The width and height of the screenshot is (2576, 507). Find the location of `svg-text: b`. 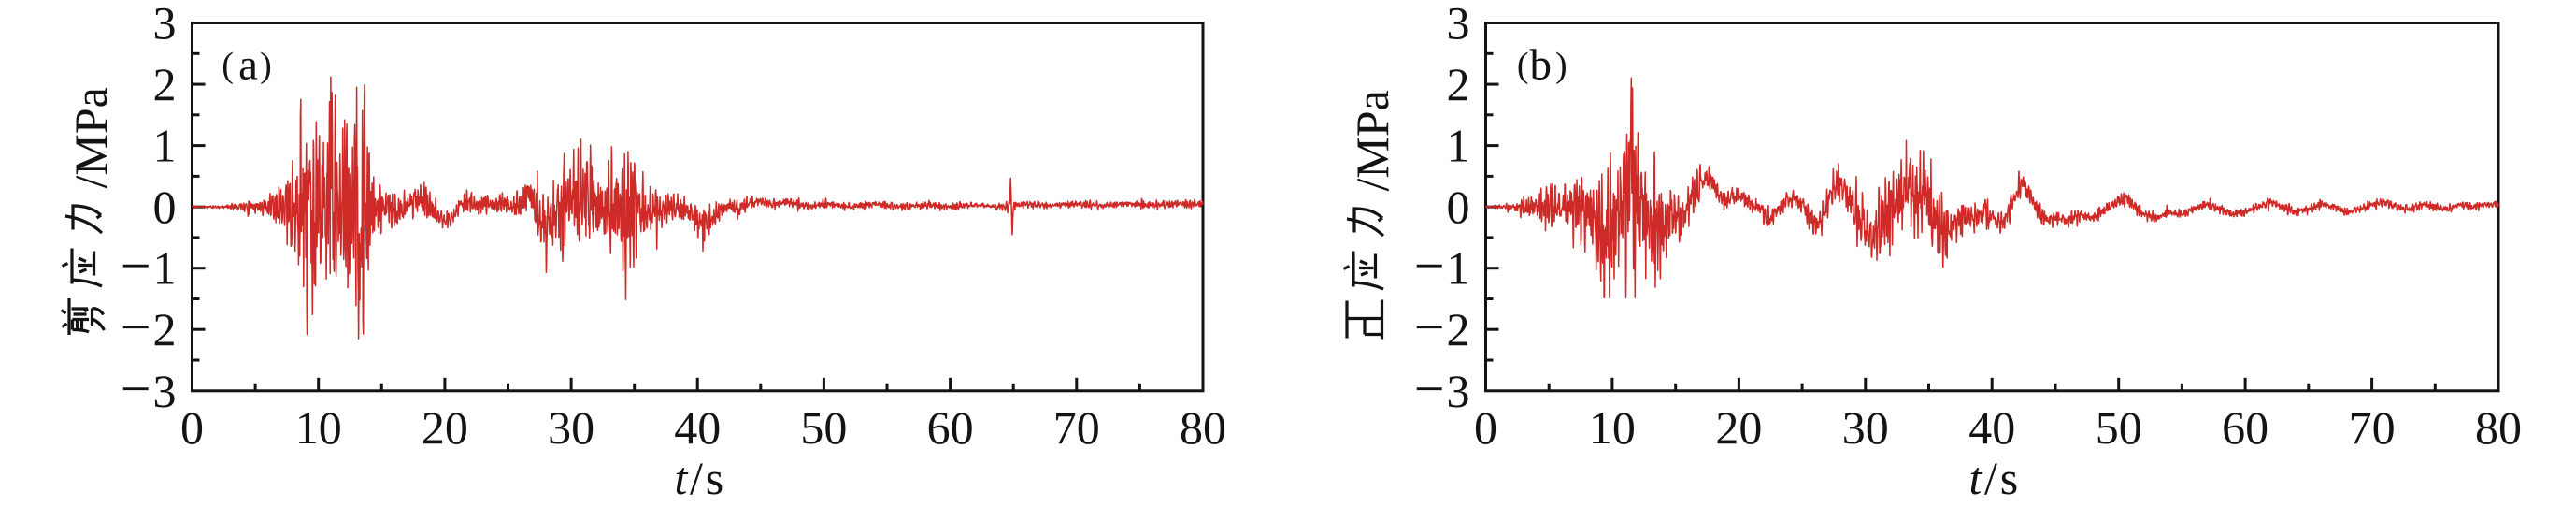

svg-text: b is located at coordinates (1540, 65).